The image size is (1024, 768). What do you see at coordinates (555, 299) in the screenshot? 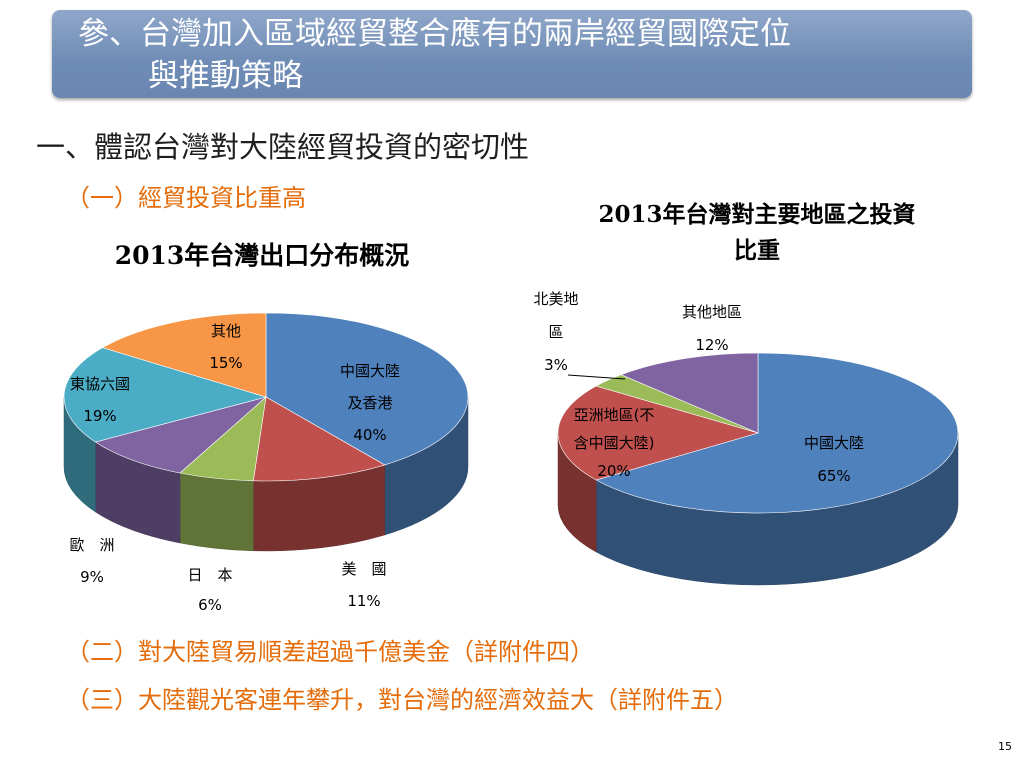
I see `pie-category-label-1-2: 北美地` at bounding box center [555, 299].